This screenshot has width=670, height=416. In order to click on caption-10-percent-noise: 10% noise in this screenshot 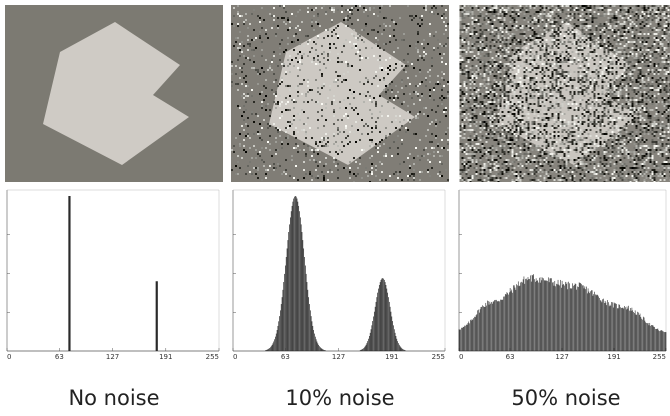, I will do `click(340, 398)`.